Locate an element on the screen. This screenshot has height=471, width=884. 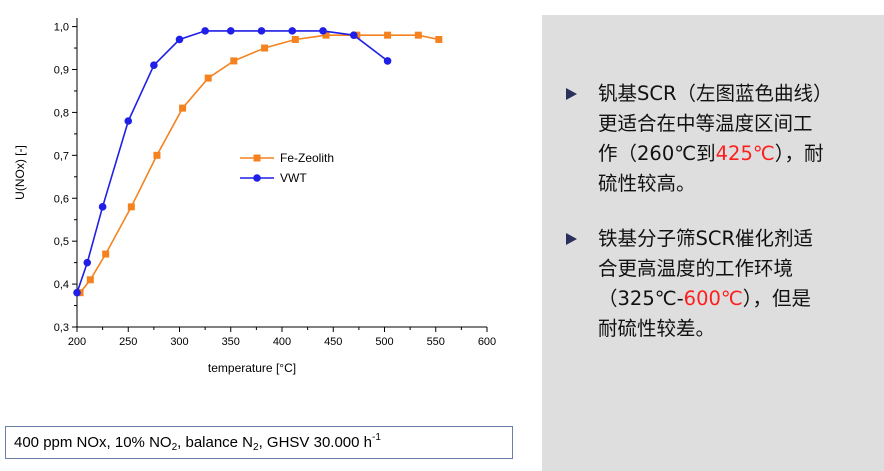
x-tick-label: 500 is located at coordinates (384, 342).